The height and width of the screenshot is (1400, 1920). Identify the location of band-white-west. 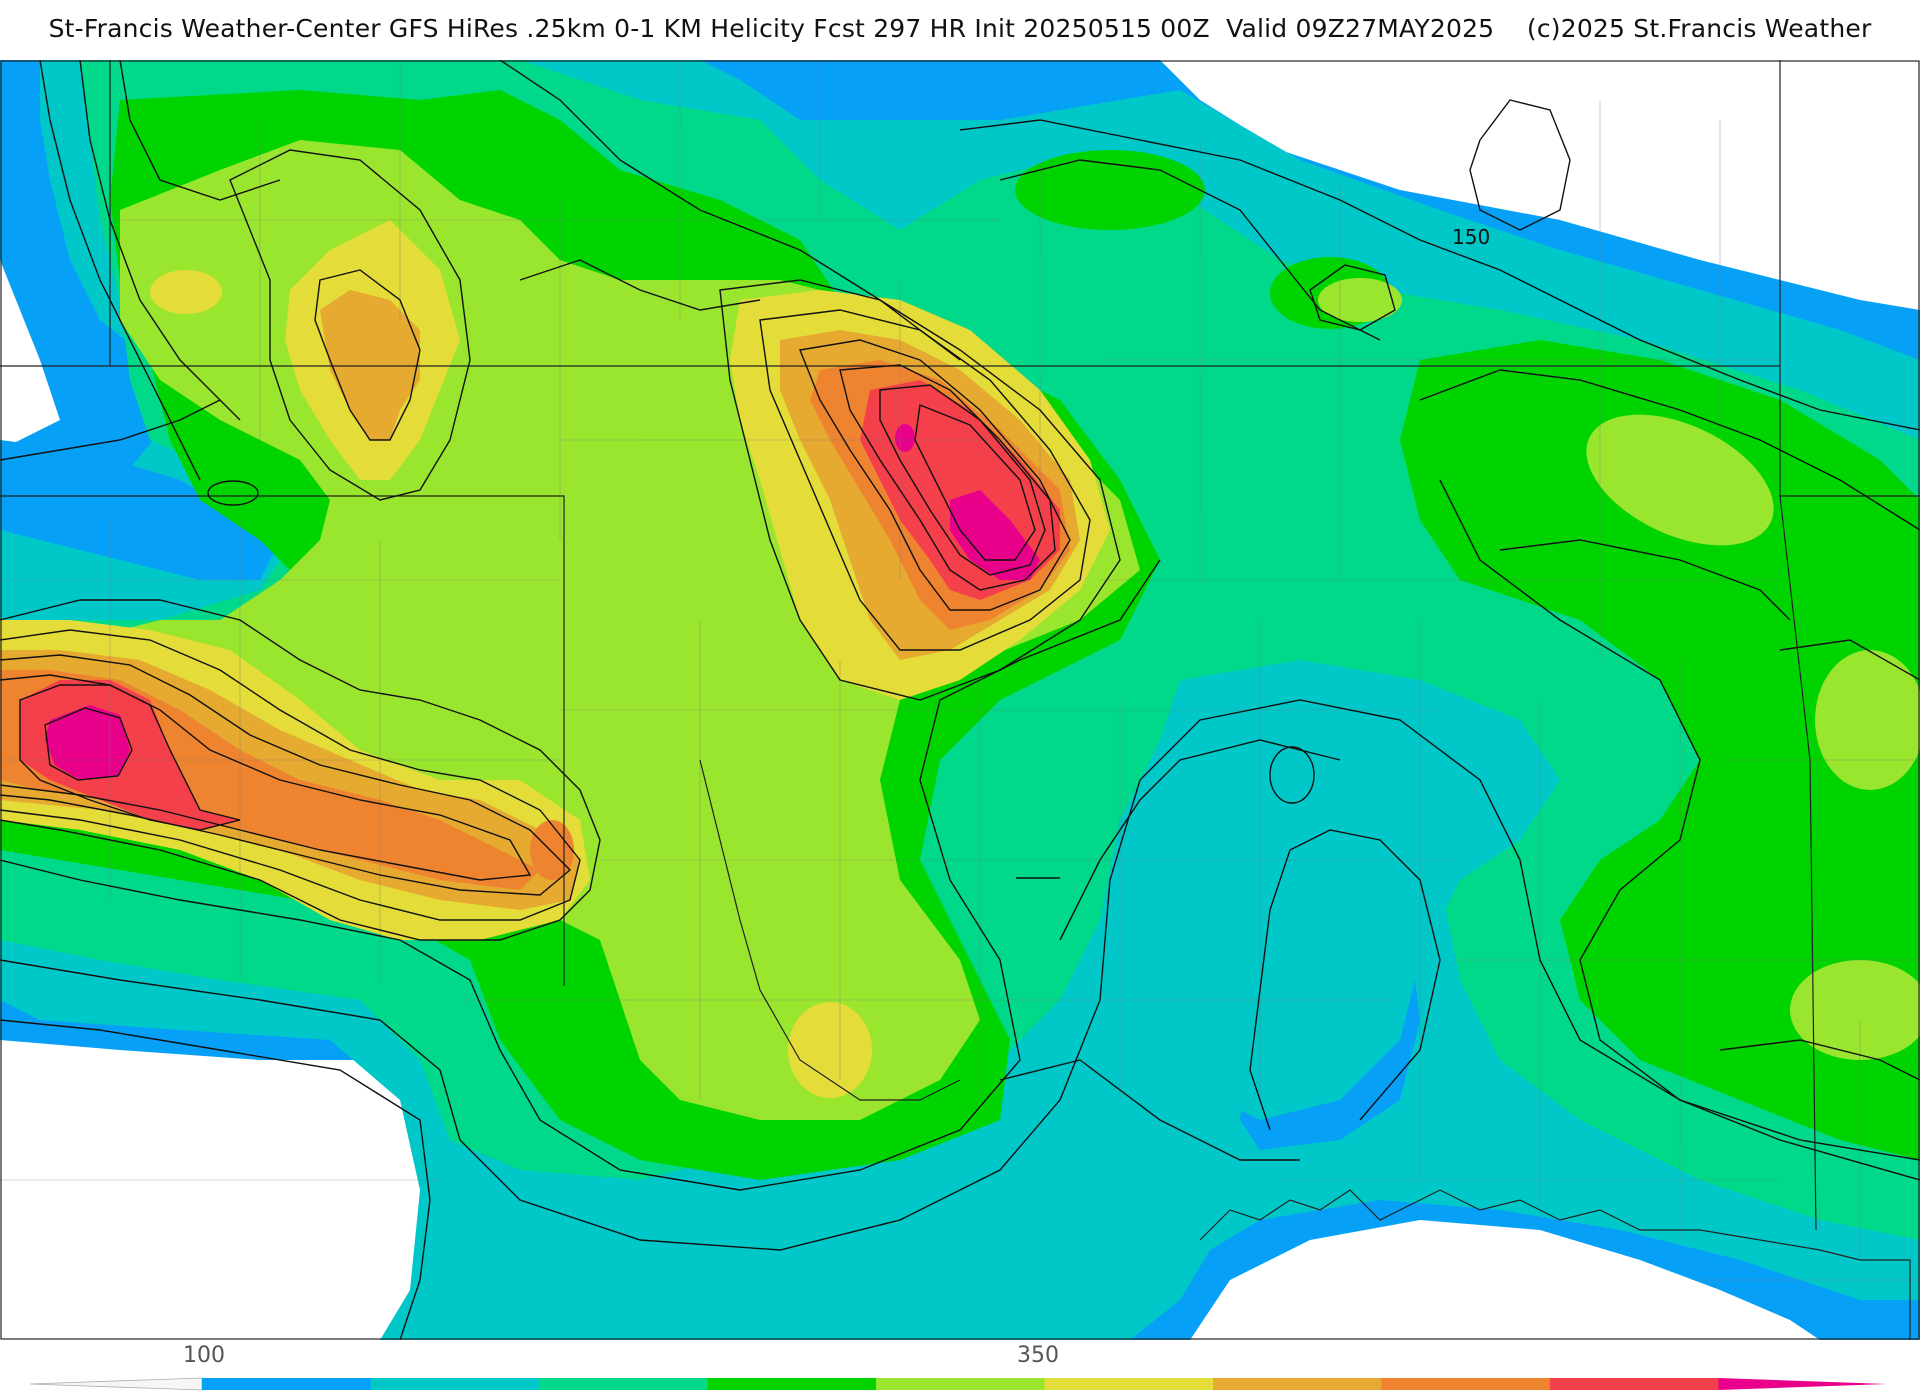
(30, 255).